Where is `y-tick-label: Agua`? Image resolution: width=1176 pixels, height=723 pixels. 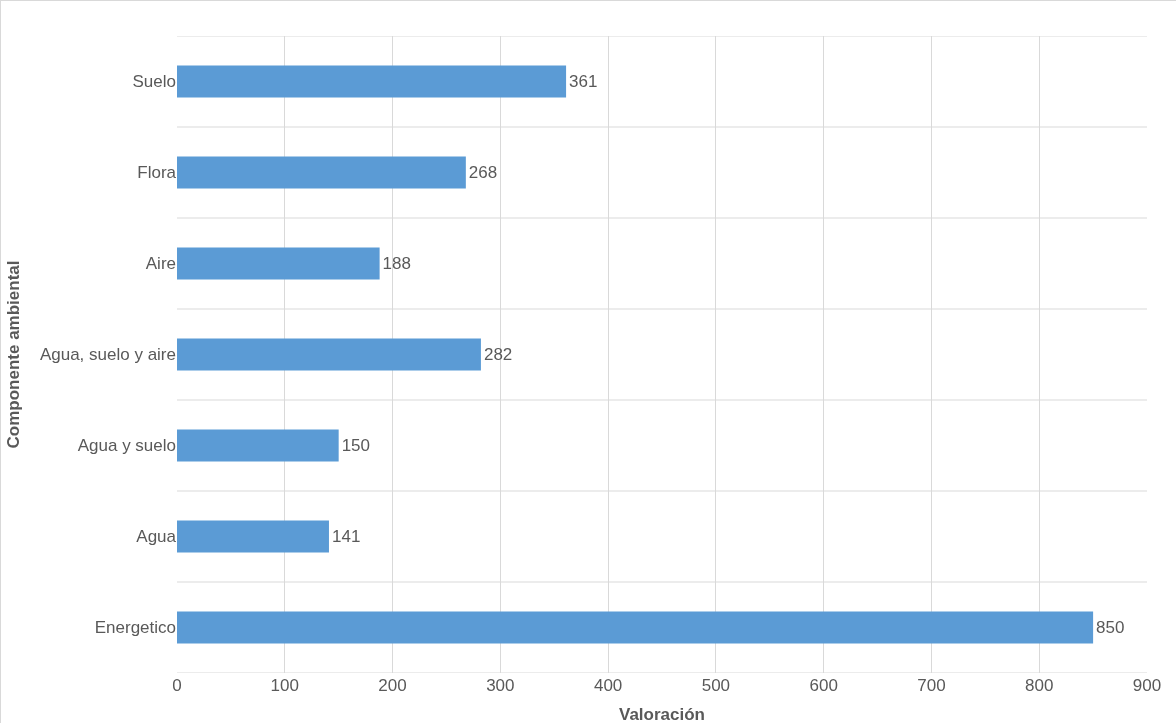
y-tick-label: Agua is located at coordinates (156, 537).